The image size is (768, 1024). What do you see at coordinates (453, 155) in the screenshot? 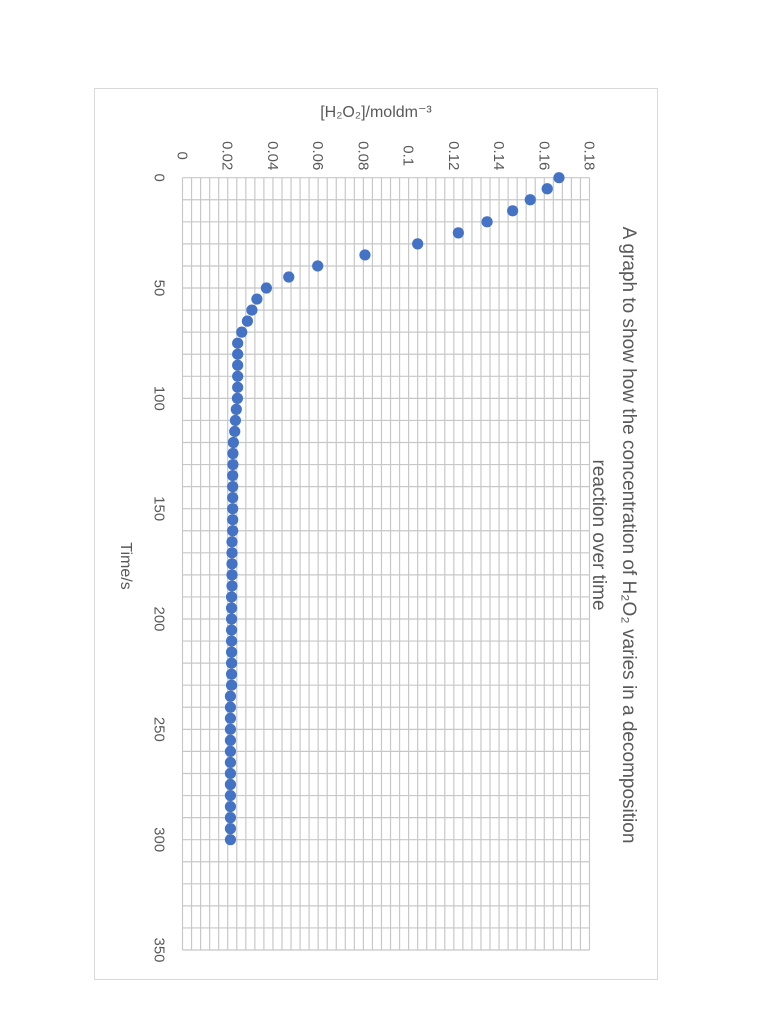
I see `concentration-tick-label: 0.12` at bounding box center [453, 155].